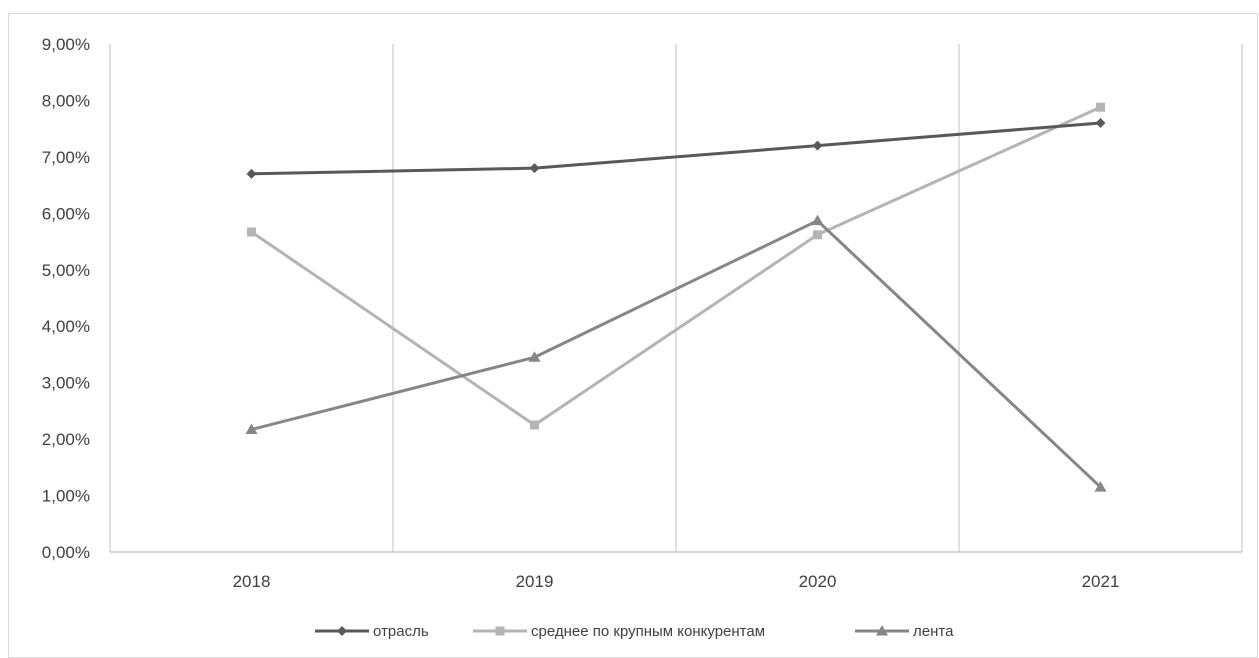 The height and width of the screenshot is (658, 1259). Describe the element at coordinates (66, 552) in the screenshot. I see `y-tick-label: 0,00%` at that location.